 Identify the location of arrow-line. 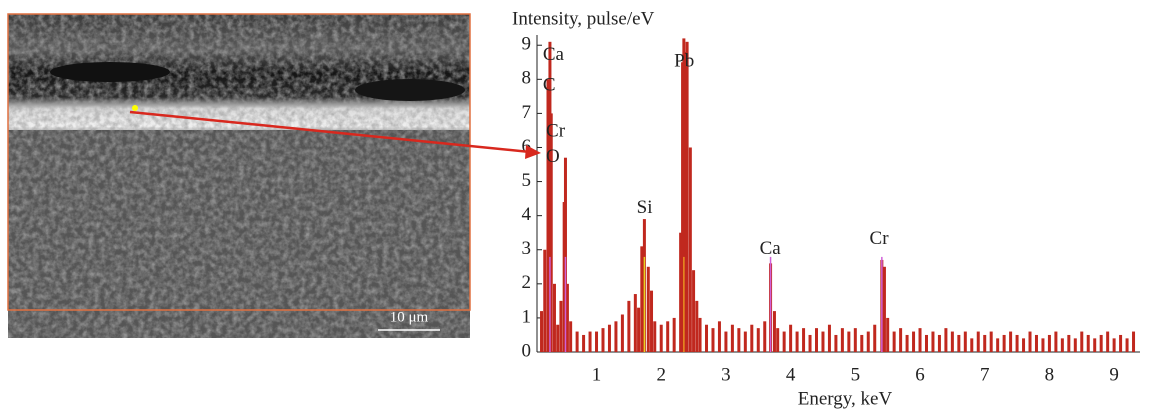
(330, 132).